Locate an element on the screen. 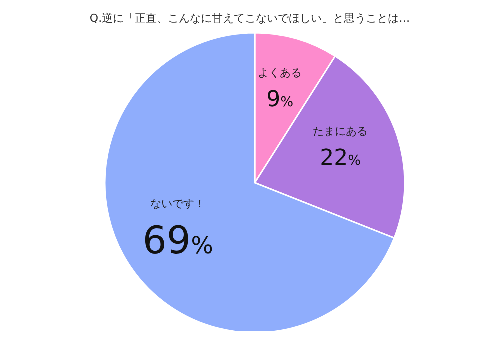 The height and width of the screenshot is (339, 500). slice-label: よくある is located at coordinates (280, 73).